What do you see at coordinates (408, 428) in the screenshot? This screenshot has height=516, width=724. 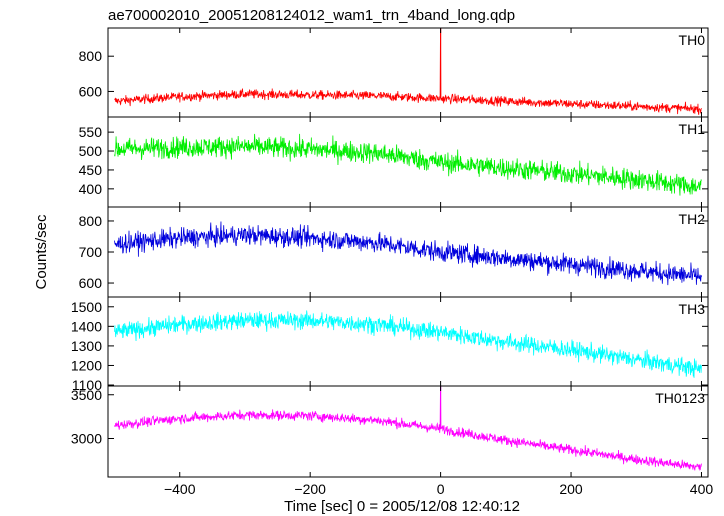 I see `series-line-th0123` at bounding box center [408, 428].